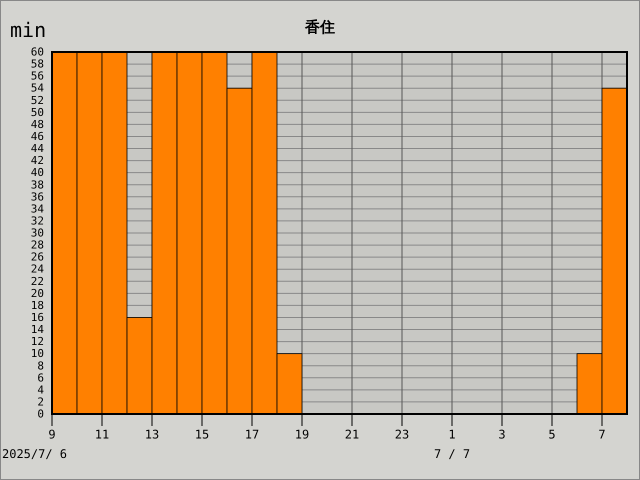 The width and height of the screenshot is (640, 480). I want to click on y-tick-label: 8, so click(40, 365).